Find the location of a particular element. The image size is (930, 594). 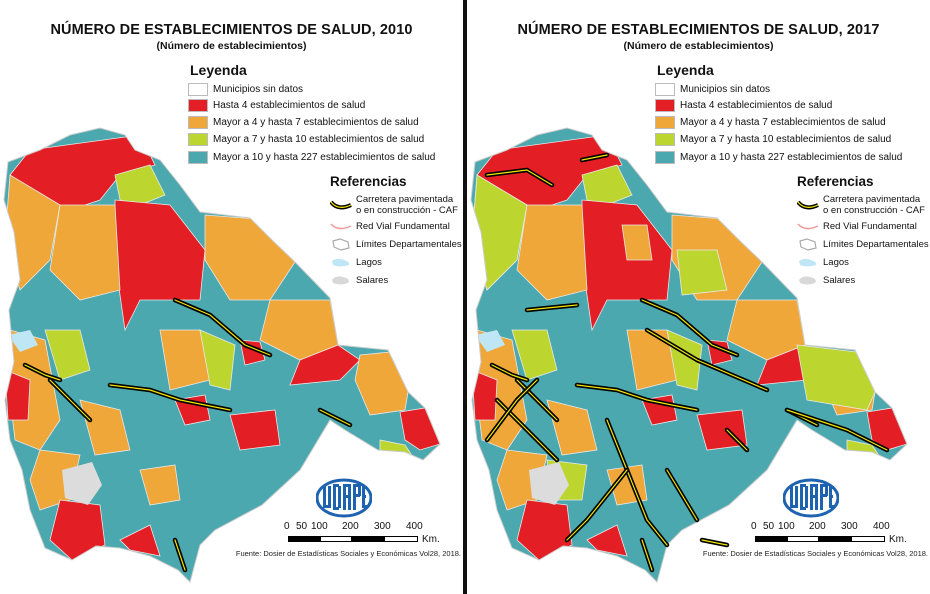

legend-label: Hasta 4 establecimientos de salud is located at coordinates (289, 105).